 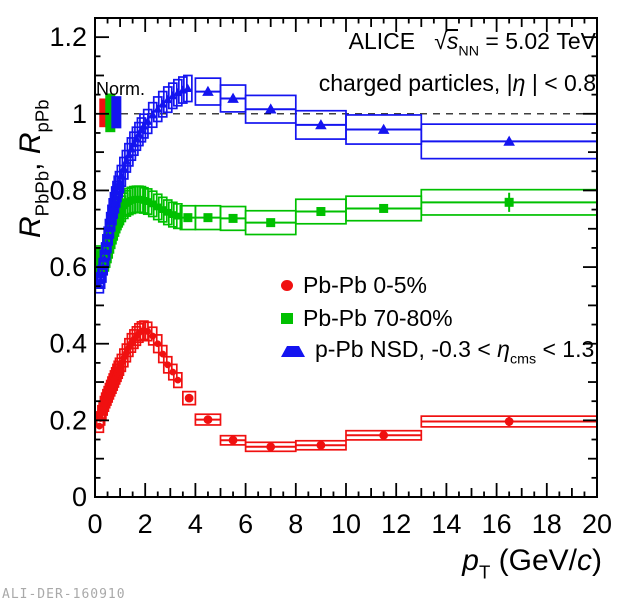 I want to click on svg-text: 1, so click(x=79, y=114).